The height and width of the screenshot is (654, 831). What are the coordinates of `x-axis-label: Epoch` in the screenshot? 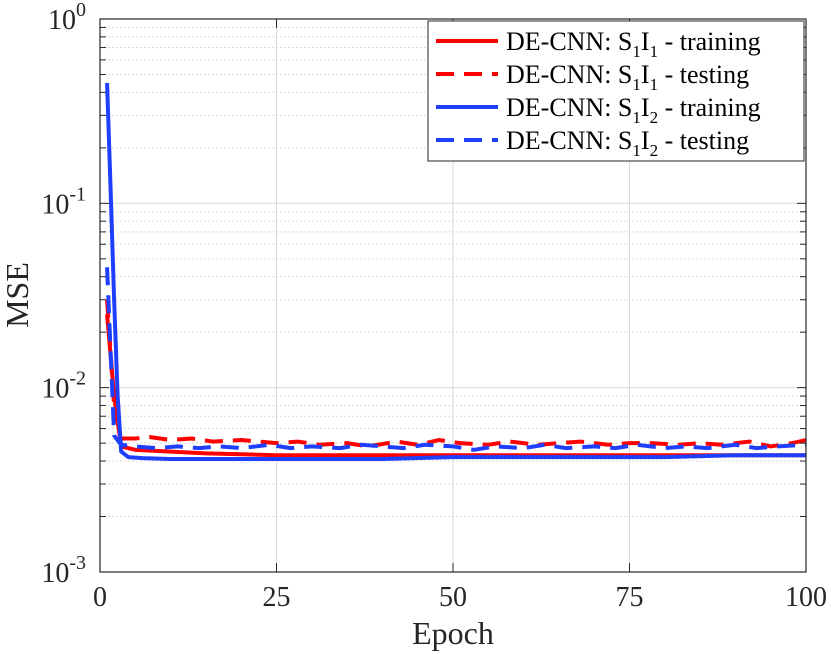 It's located at (453, 633).